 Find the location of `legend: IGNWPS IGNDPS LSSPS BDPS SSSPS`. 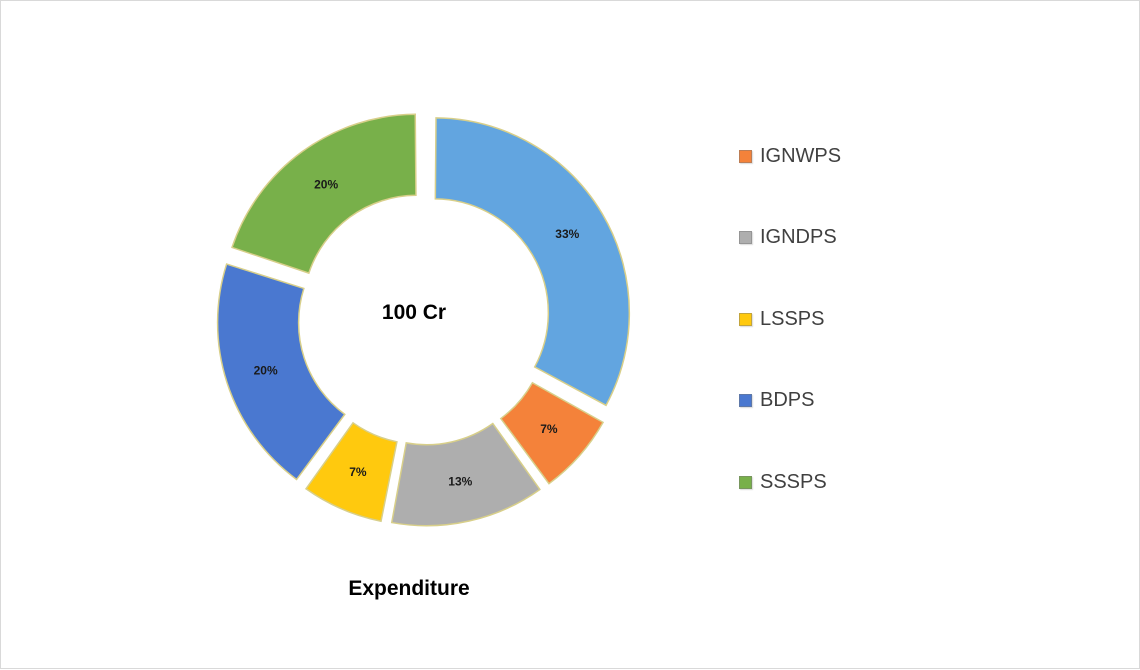

legend: IGNWPS IGNDPS LSSPS BDPS SSSPS is located at coordinates (790, 347).